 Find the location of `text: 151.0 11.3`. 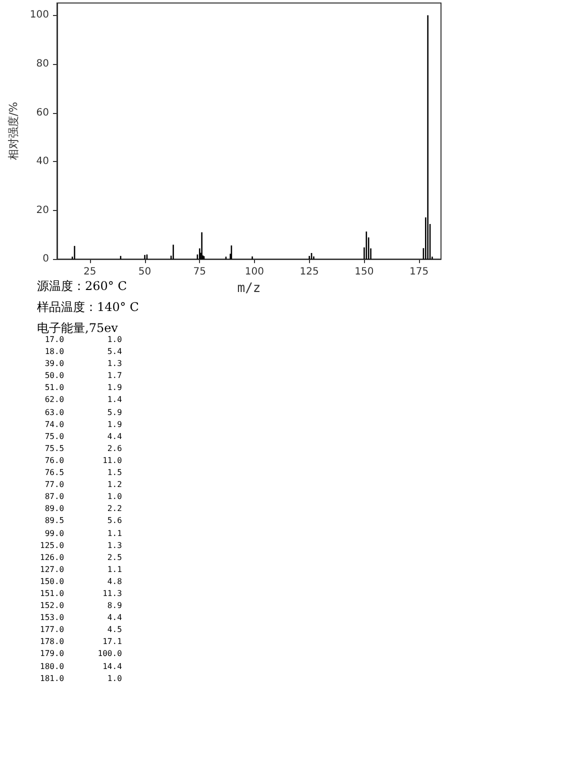

text: 151.0 11.3 is located at coordinates (81, 594).